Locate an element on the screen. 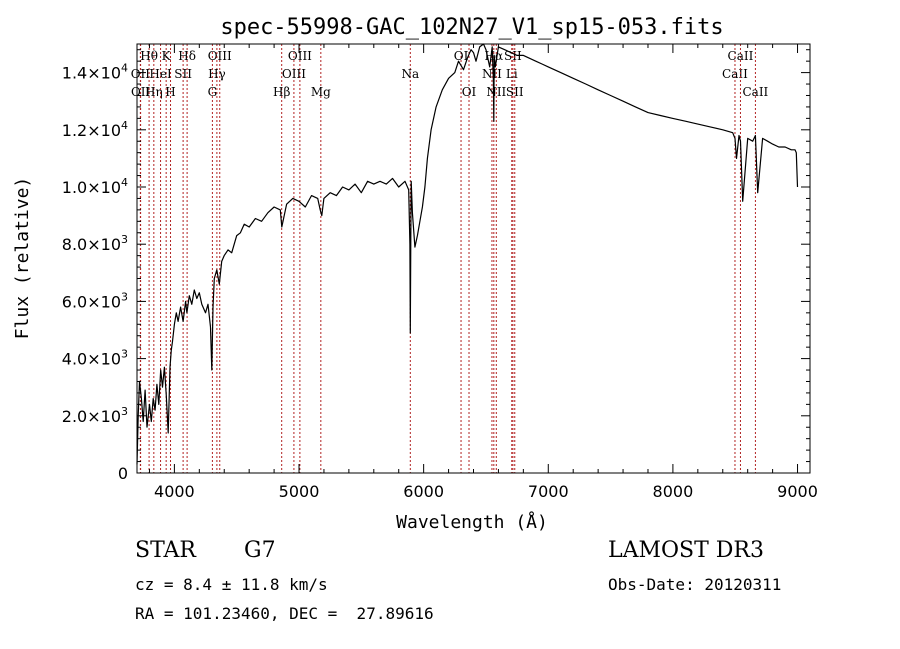  line-marker-label-6: SII is located at coordinates (183, 74).